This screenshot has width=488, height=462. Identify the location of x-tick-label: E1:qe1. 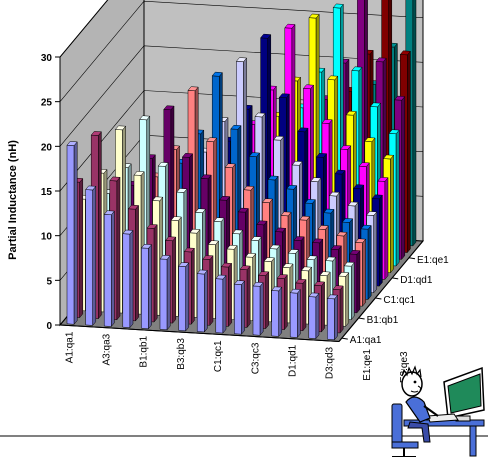
(367, 365).